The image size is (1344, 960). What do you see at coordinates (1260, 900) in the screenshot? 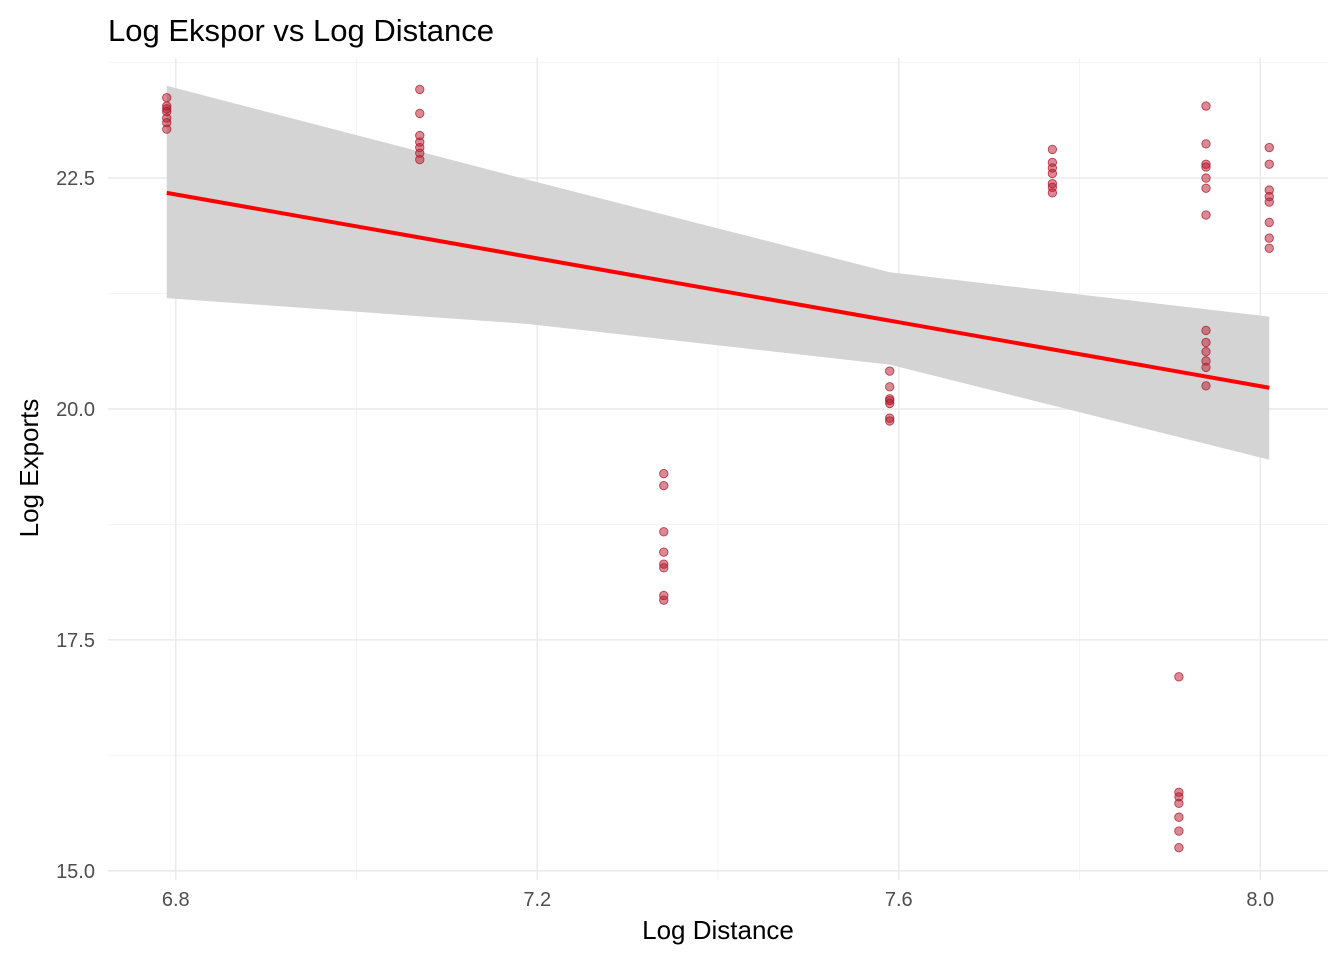
I see `x-tick-label: 8.0` at bounding box center [1260, 900].